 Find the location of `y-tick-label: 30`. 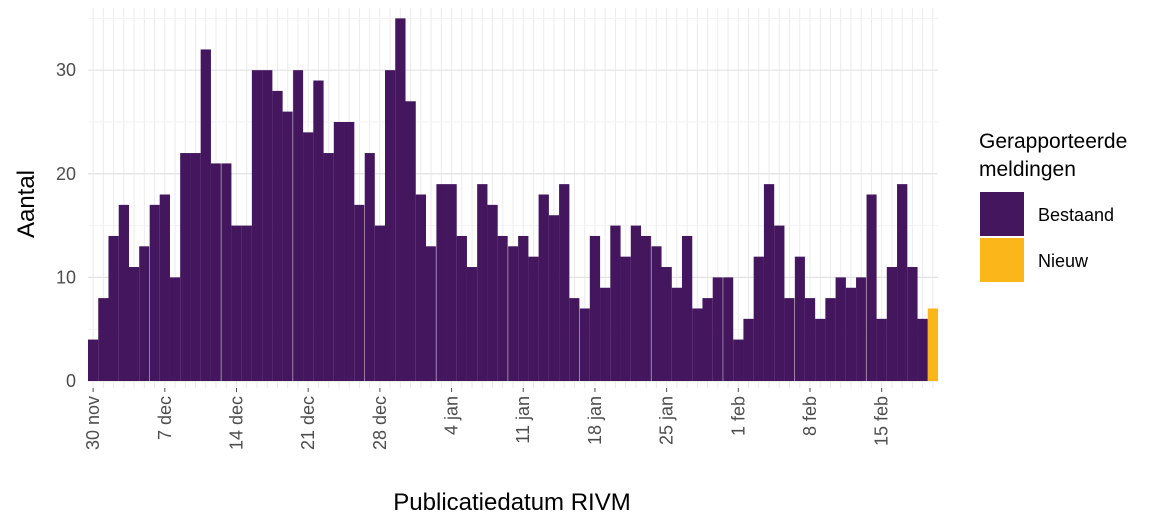

y-tick-label: 30 is located at coordinates (66, 70).